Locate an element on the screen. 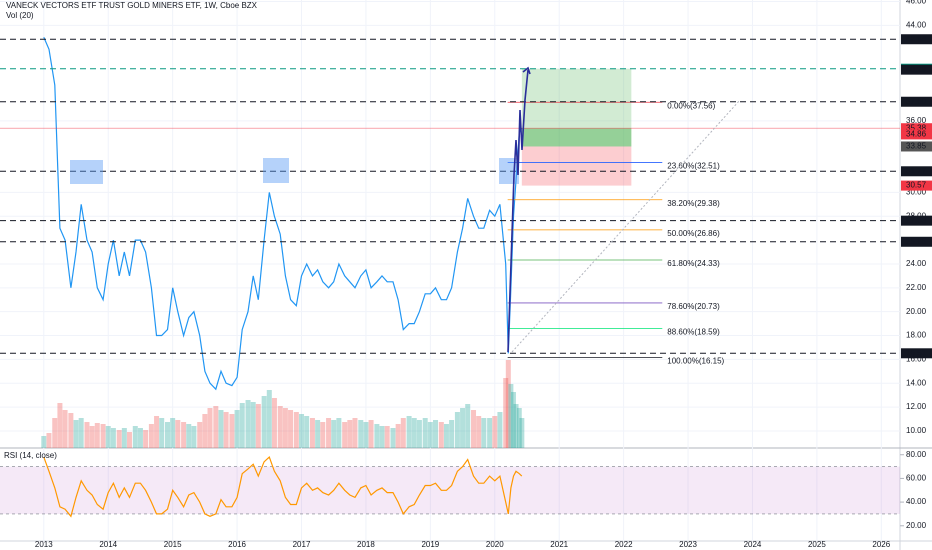  y-tick-label: 22.00 is located at coordinates (916, 287).